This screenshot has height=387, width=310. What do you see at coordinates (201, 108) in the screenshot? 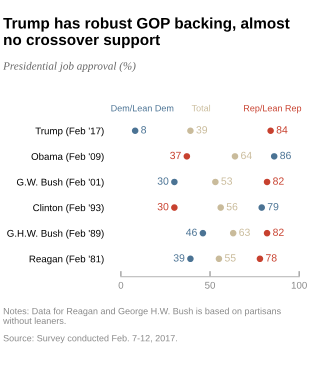
I see `series-label: Total` at bounding box center [201, 108].